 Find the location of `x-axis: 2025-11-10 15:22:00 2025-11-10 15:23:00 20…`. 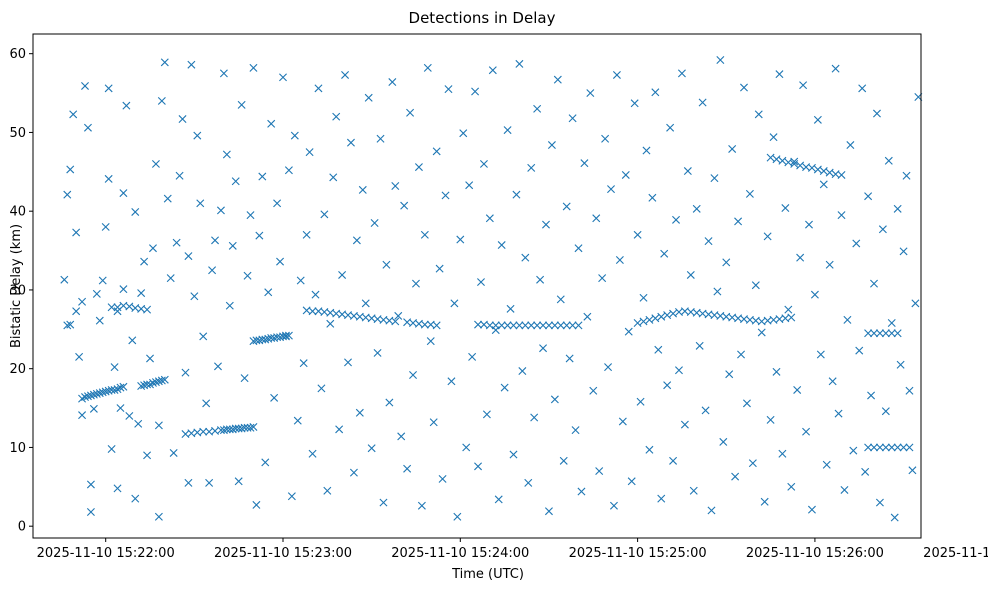

x-axis: 2025-11-10 15:22:00 2025-11-10 15:23:00 20… is located at coordinates (512, 549).